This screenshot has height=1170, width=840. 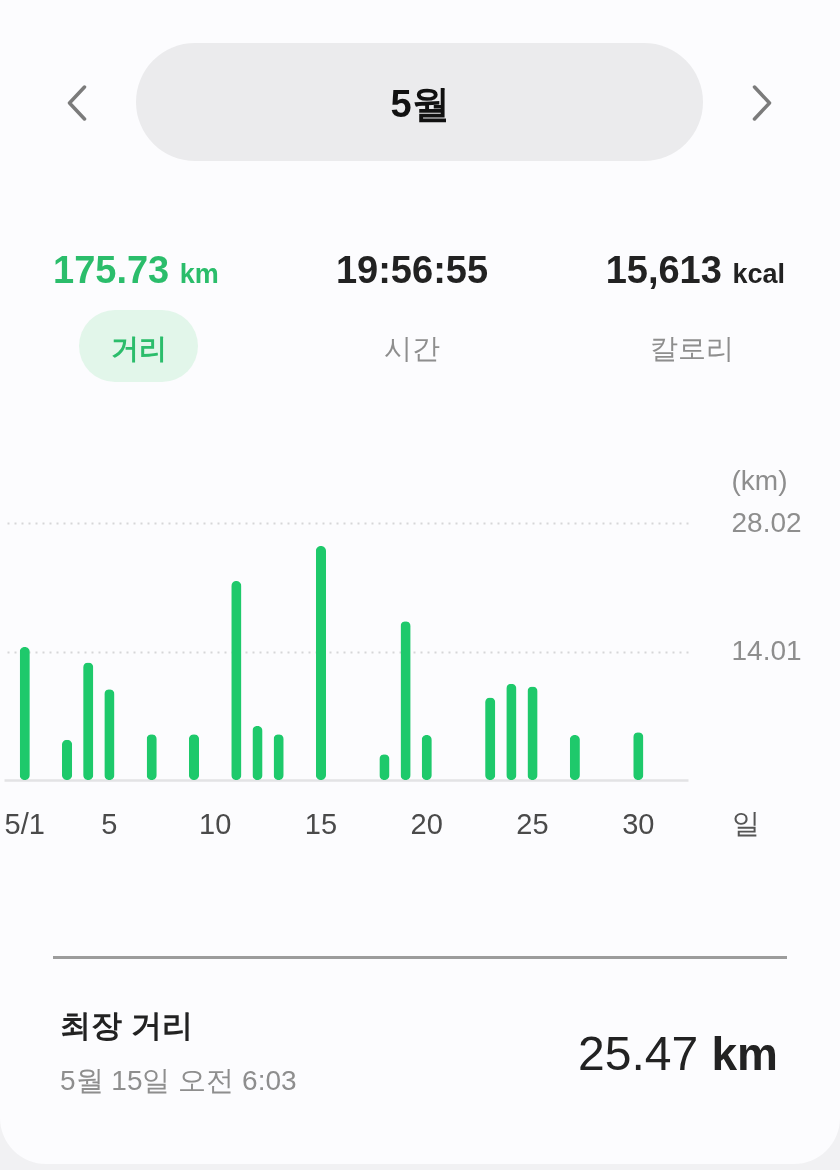 What do you see at coordinates (759, 480) in the screenshot?
I see `y-axis-title: (km)` at bounding box center [759, 480].